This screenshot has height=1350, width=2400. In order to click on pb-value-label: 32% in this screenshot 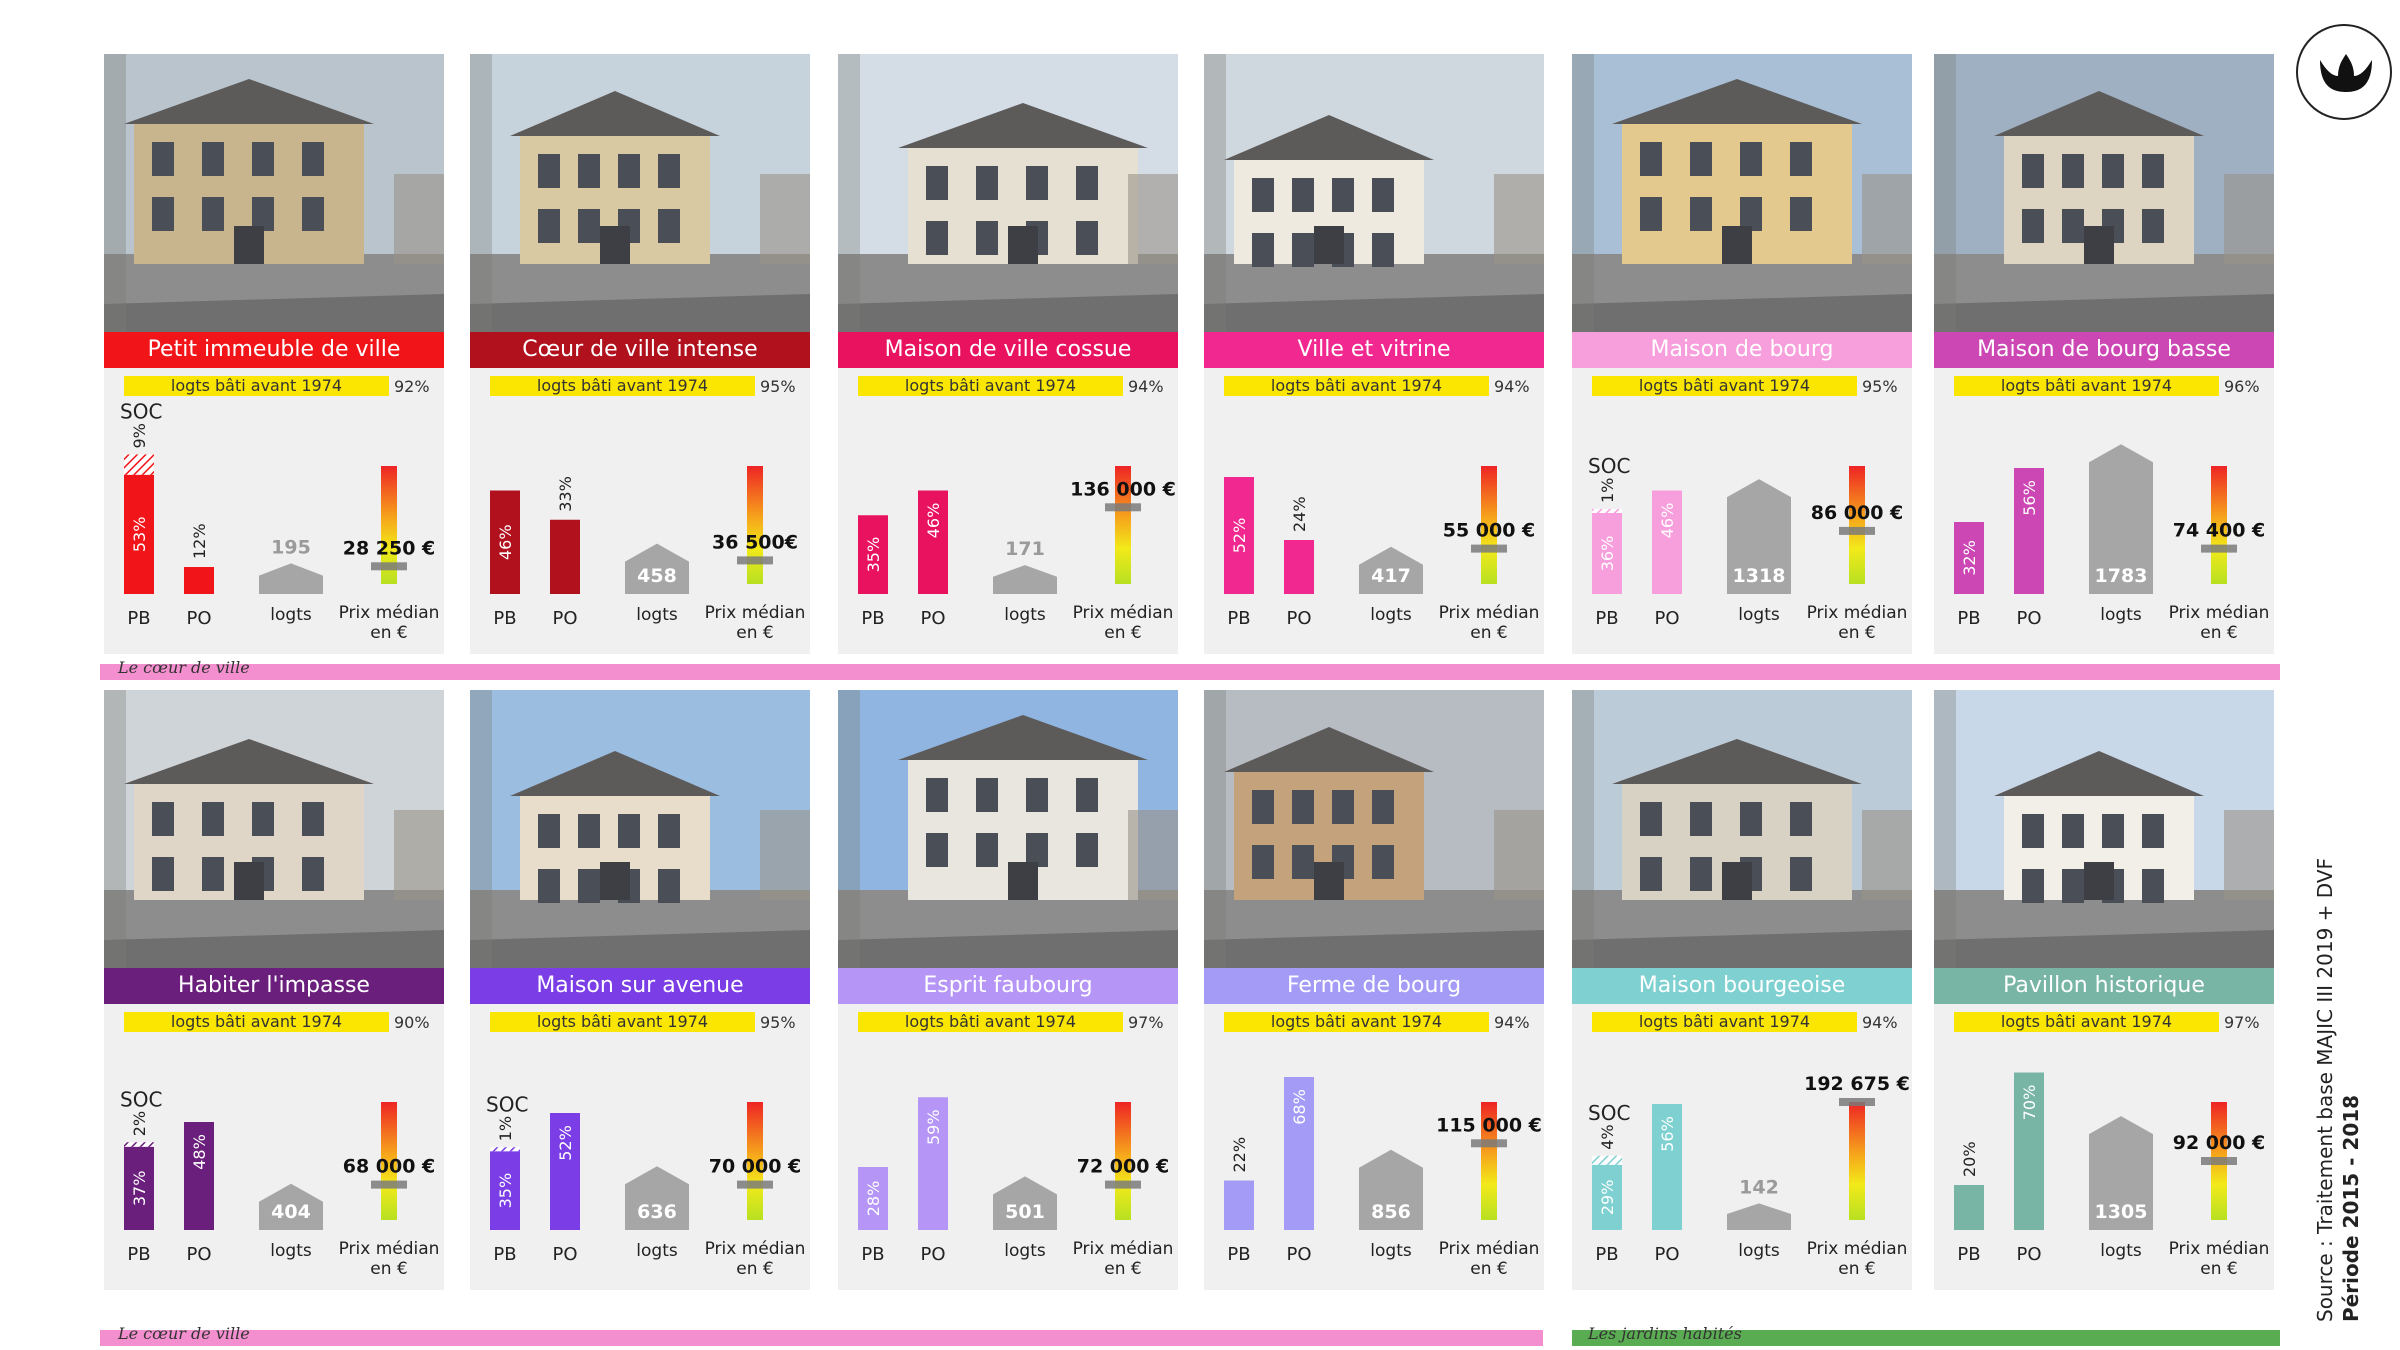, I will do `click(1969, 558)`.